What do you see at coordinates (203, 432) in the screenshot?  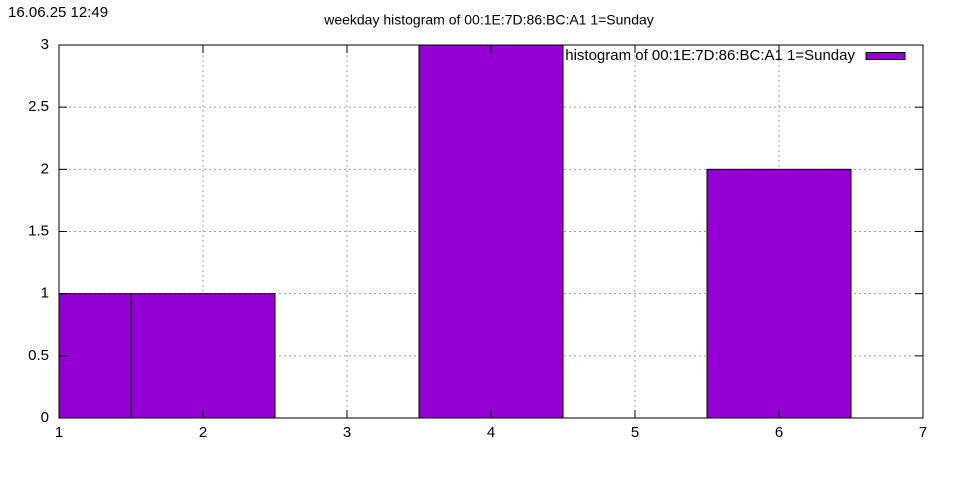 I see `x-tick-label: 2` at bounding box center [203, 432].